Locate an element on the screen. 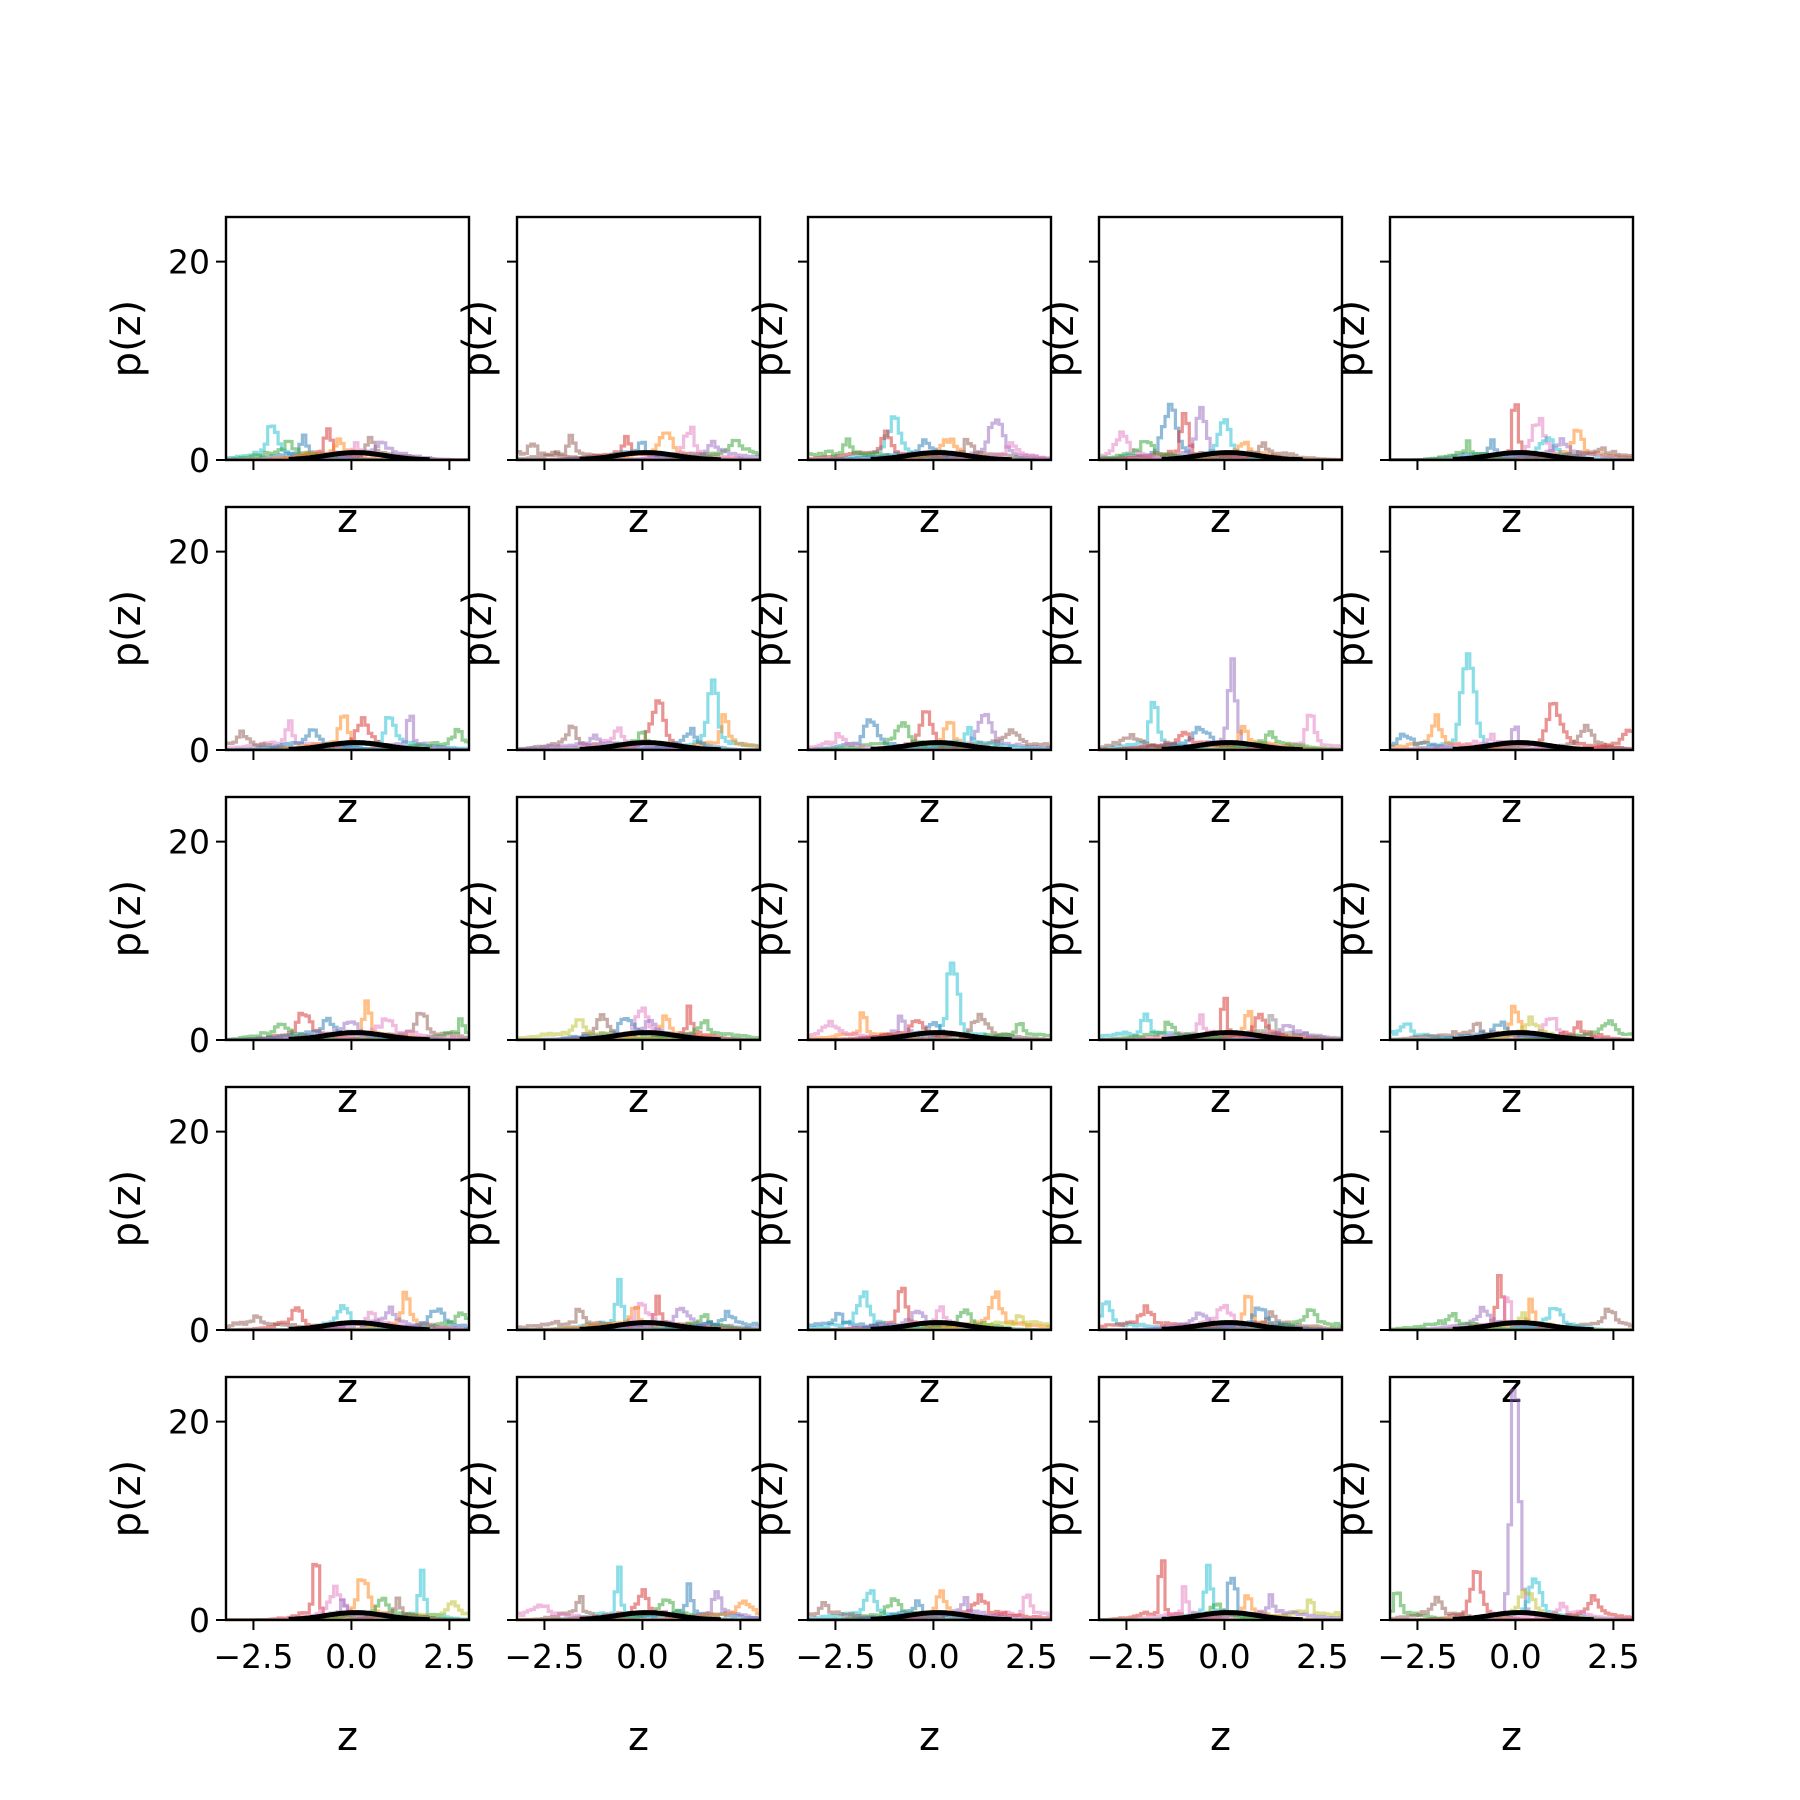  panel-1-5: z p(z) is located at coordinates (1481, 378).